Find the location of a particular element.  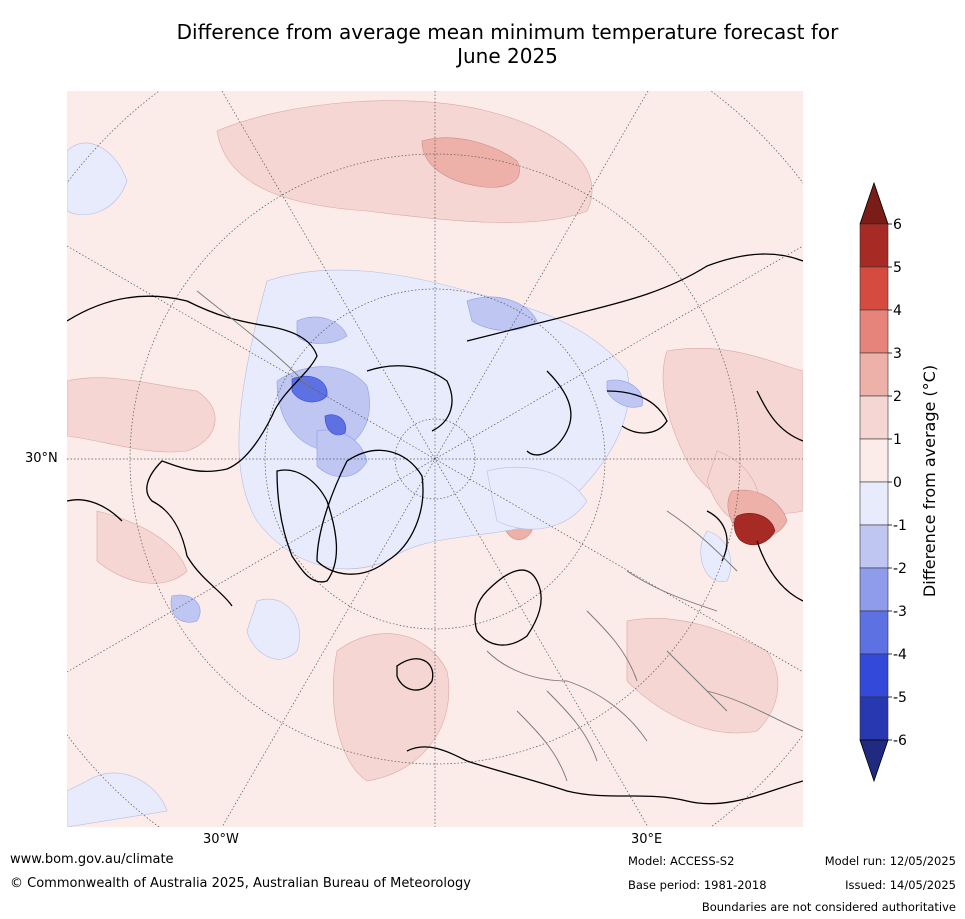

colorbar-tick-label: 2 is located at coordinates (897, 397).